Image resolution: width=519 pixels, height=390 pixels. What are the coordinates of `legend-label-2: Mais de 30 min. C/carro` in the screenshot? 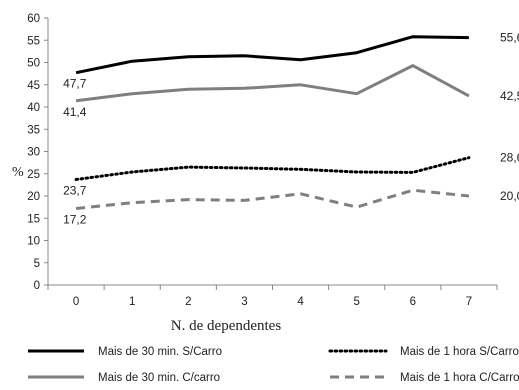 It's located at (159, 378).